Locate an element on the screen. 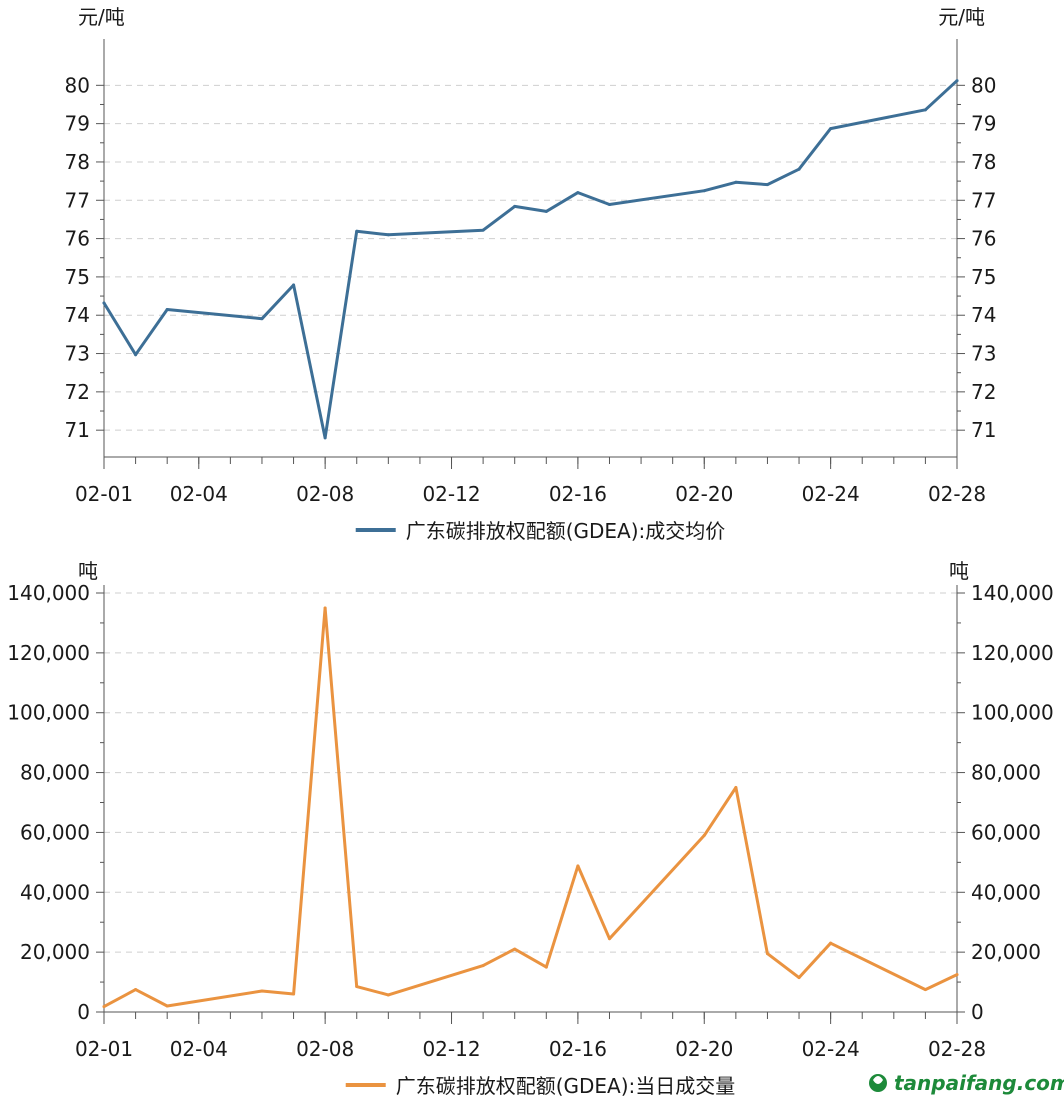  y-tick-label-right: 73 is located at coordinates (983, 354).